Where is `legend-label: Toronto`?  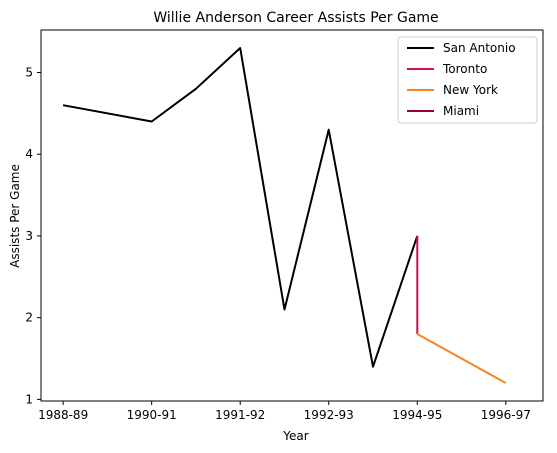 legend-label: Toronto is located at coordinates (464, 69).